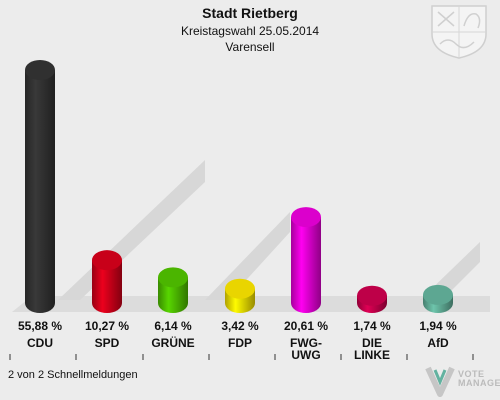 Image resolution: width=500 pixels, height=400 pixels. Describe the element at coordinates (241, 357) in the screenshot. I see `category-axis` at that location.